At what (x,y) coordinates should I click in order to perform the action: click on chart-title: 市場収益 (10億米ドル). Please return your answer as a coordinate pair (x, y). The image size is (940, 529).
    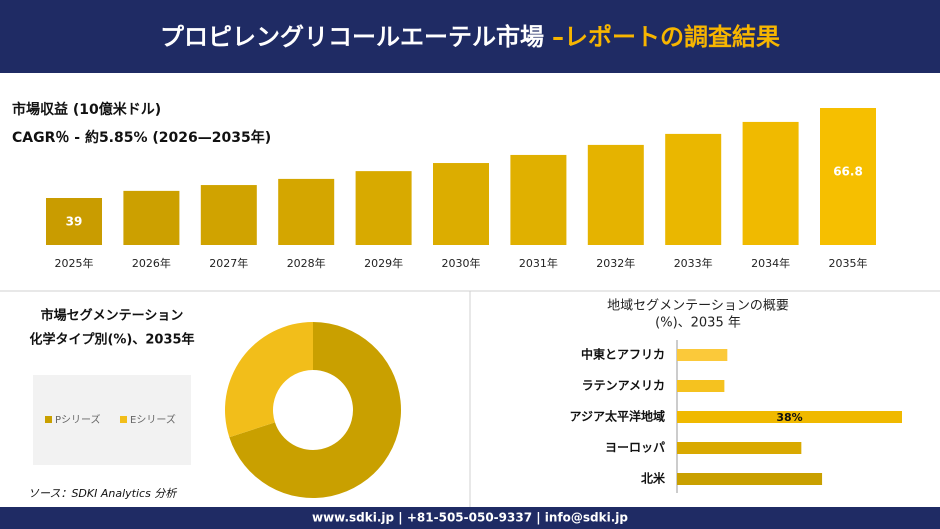
    Looking at the image, I should click on (86, 109).